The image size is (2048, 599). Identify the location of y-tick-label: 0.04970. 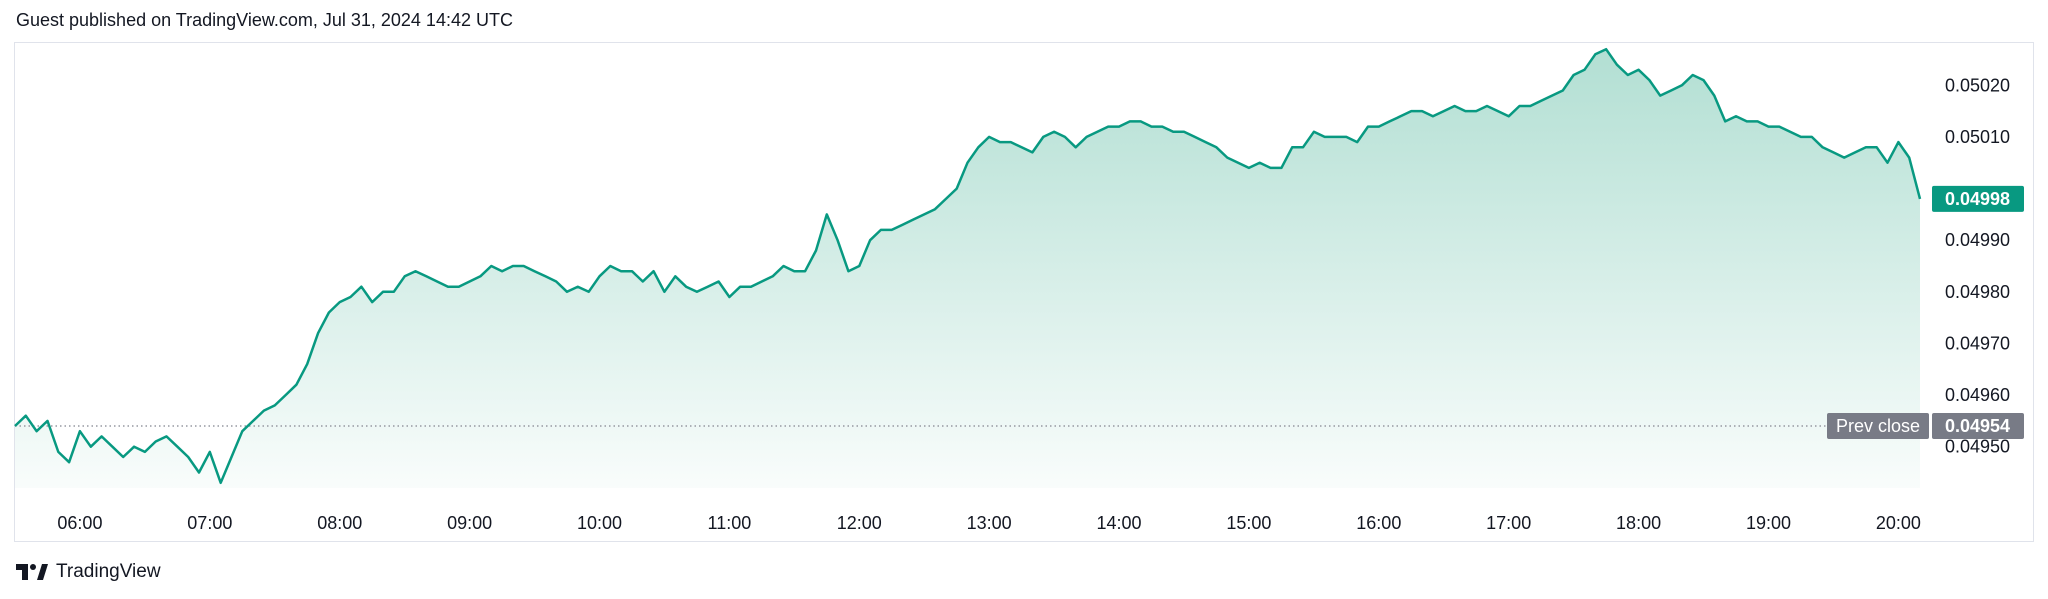
(1977, 343).